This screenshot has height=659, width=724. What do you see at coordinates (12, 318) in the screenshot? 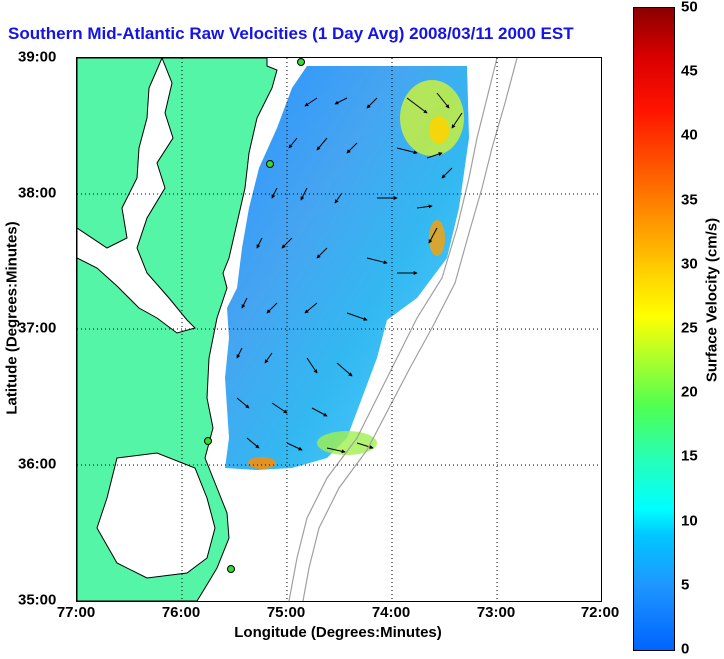
I see `y-axis-label: Latitude (Degrees:Minutes)` at bounding box center [12, 318].